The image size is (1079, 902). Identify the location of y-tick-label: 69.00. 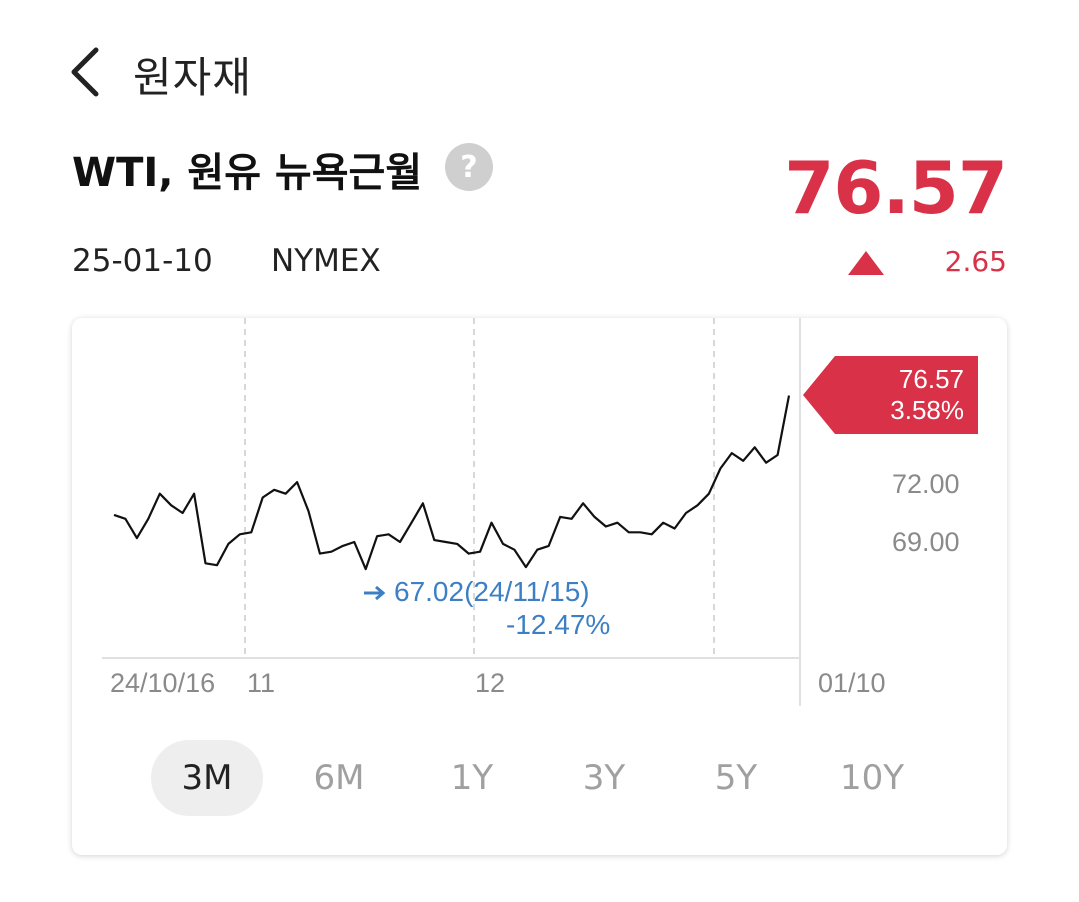
(926, 542).